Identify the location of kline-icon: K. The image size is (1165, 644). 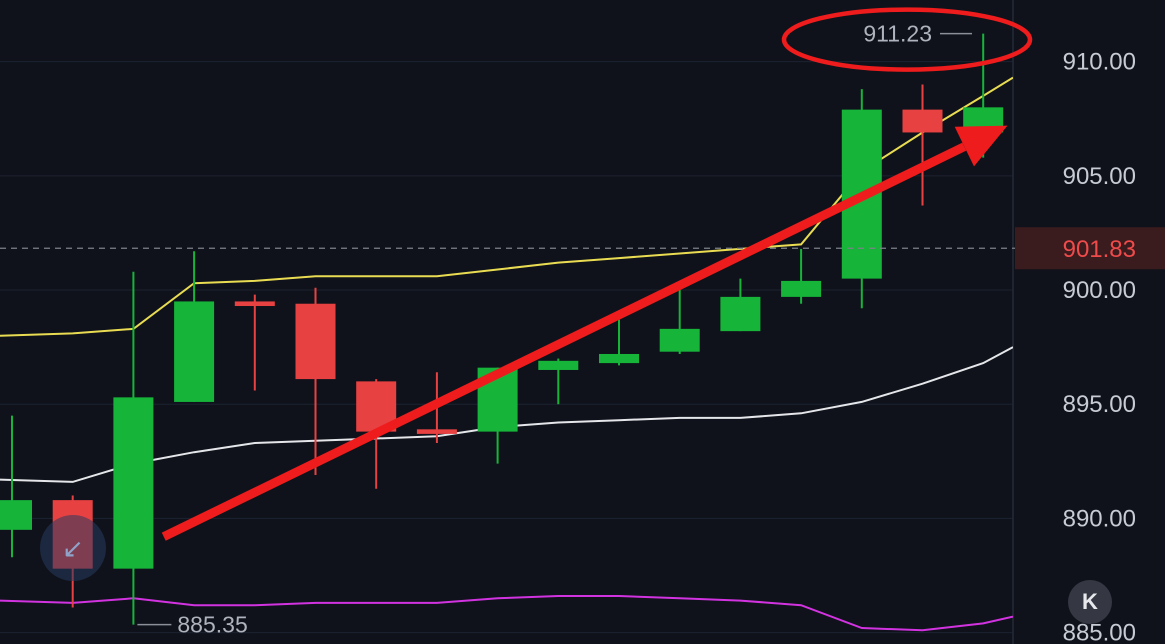
(1090, 601).